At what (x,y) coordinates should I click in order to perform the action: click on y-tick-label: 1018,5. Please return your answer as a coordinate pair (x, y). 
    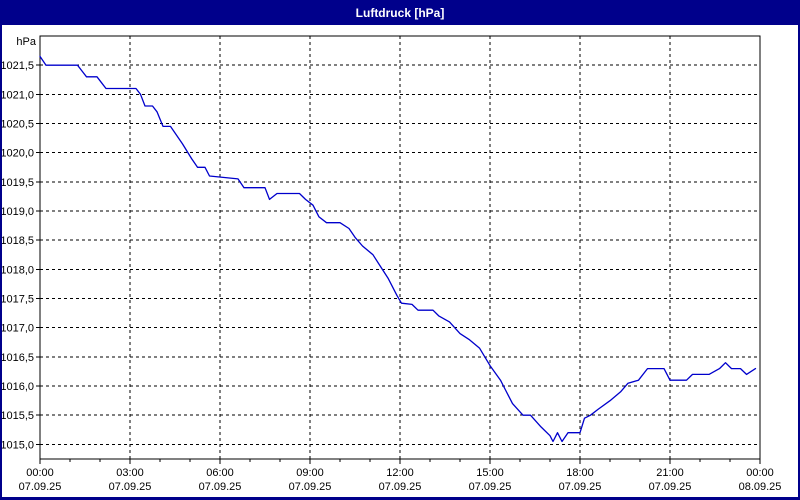
    Looking at the image, I should click on (18, 241).